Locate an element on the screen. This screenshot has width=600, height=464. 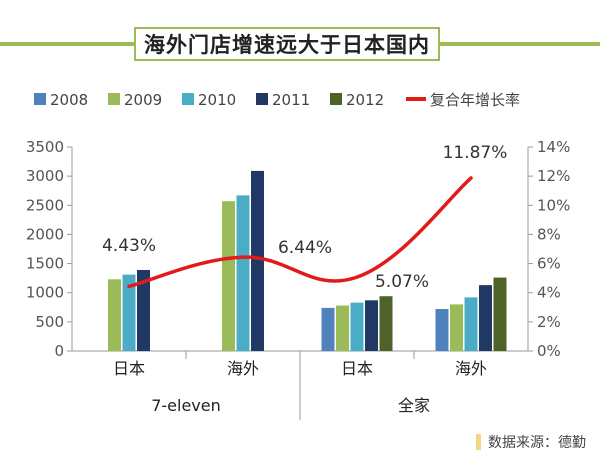
y-right-tick-label: 12% is located at coordinates (553, 176).